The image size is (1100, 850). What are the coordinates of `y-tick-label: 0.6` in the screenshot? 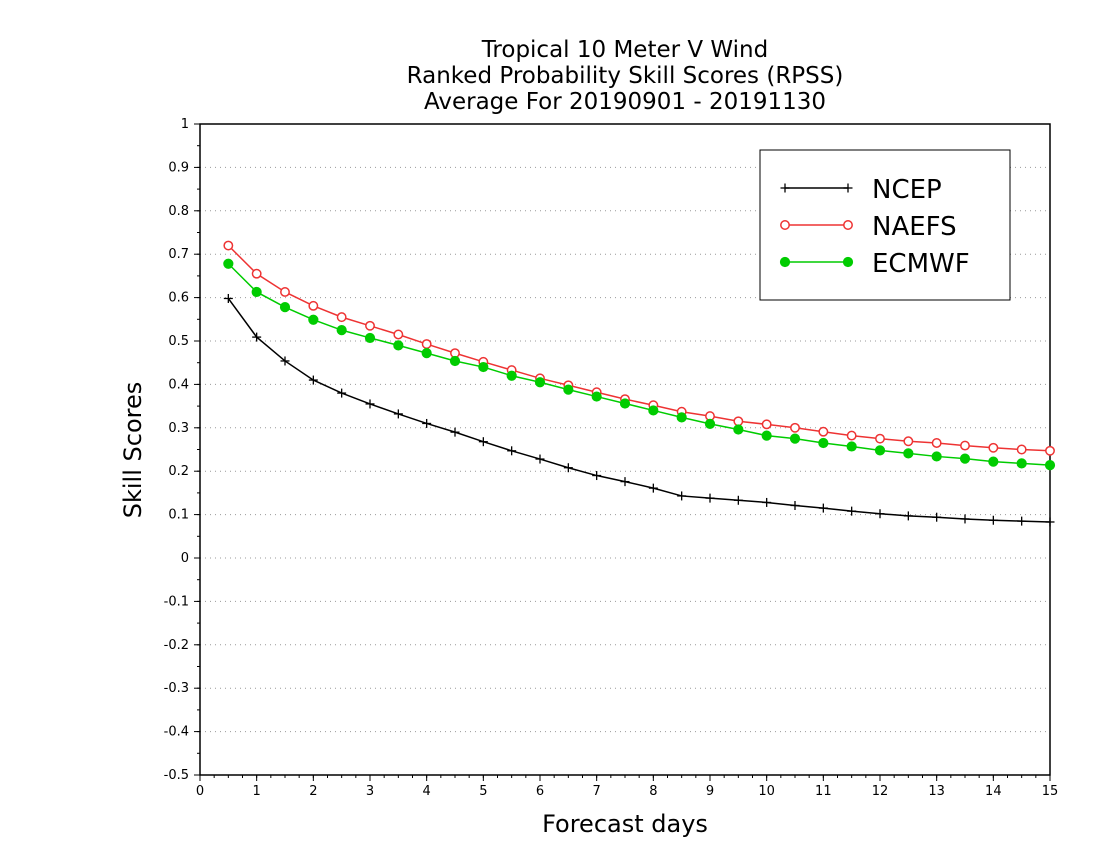 It's located at (178, 298).